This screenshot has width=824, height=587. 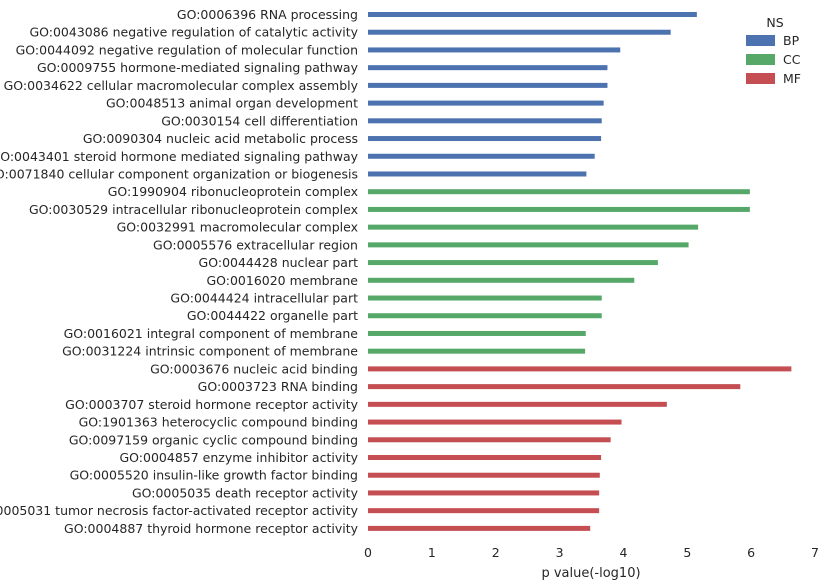 I want to click on category-label: GO:0003723 RNA binding, so click(x=278, y=386).